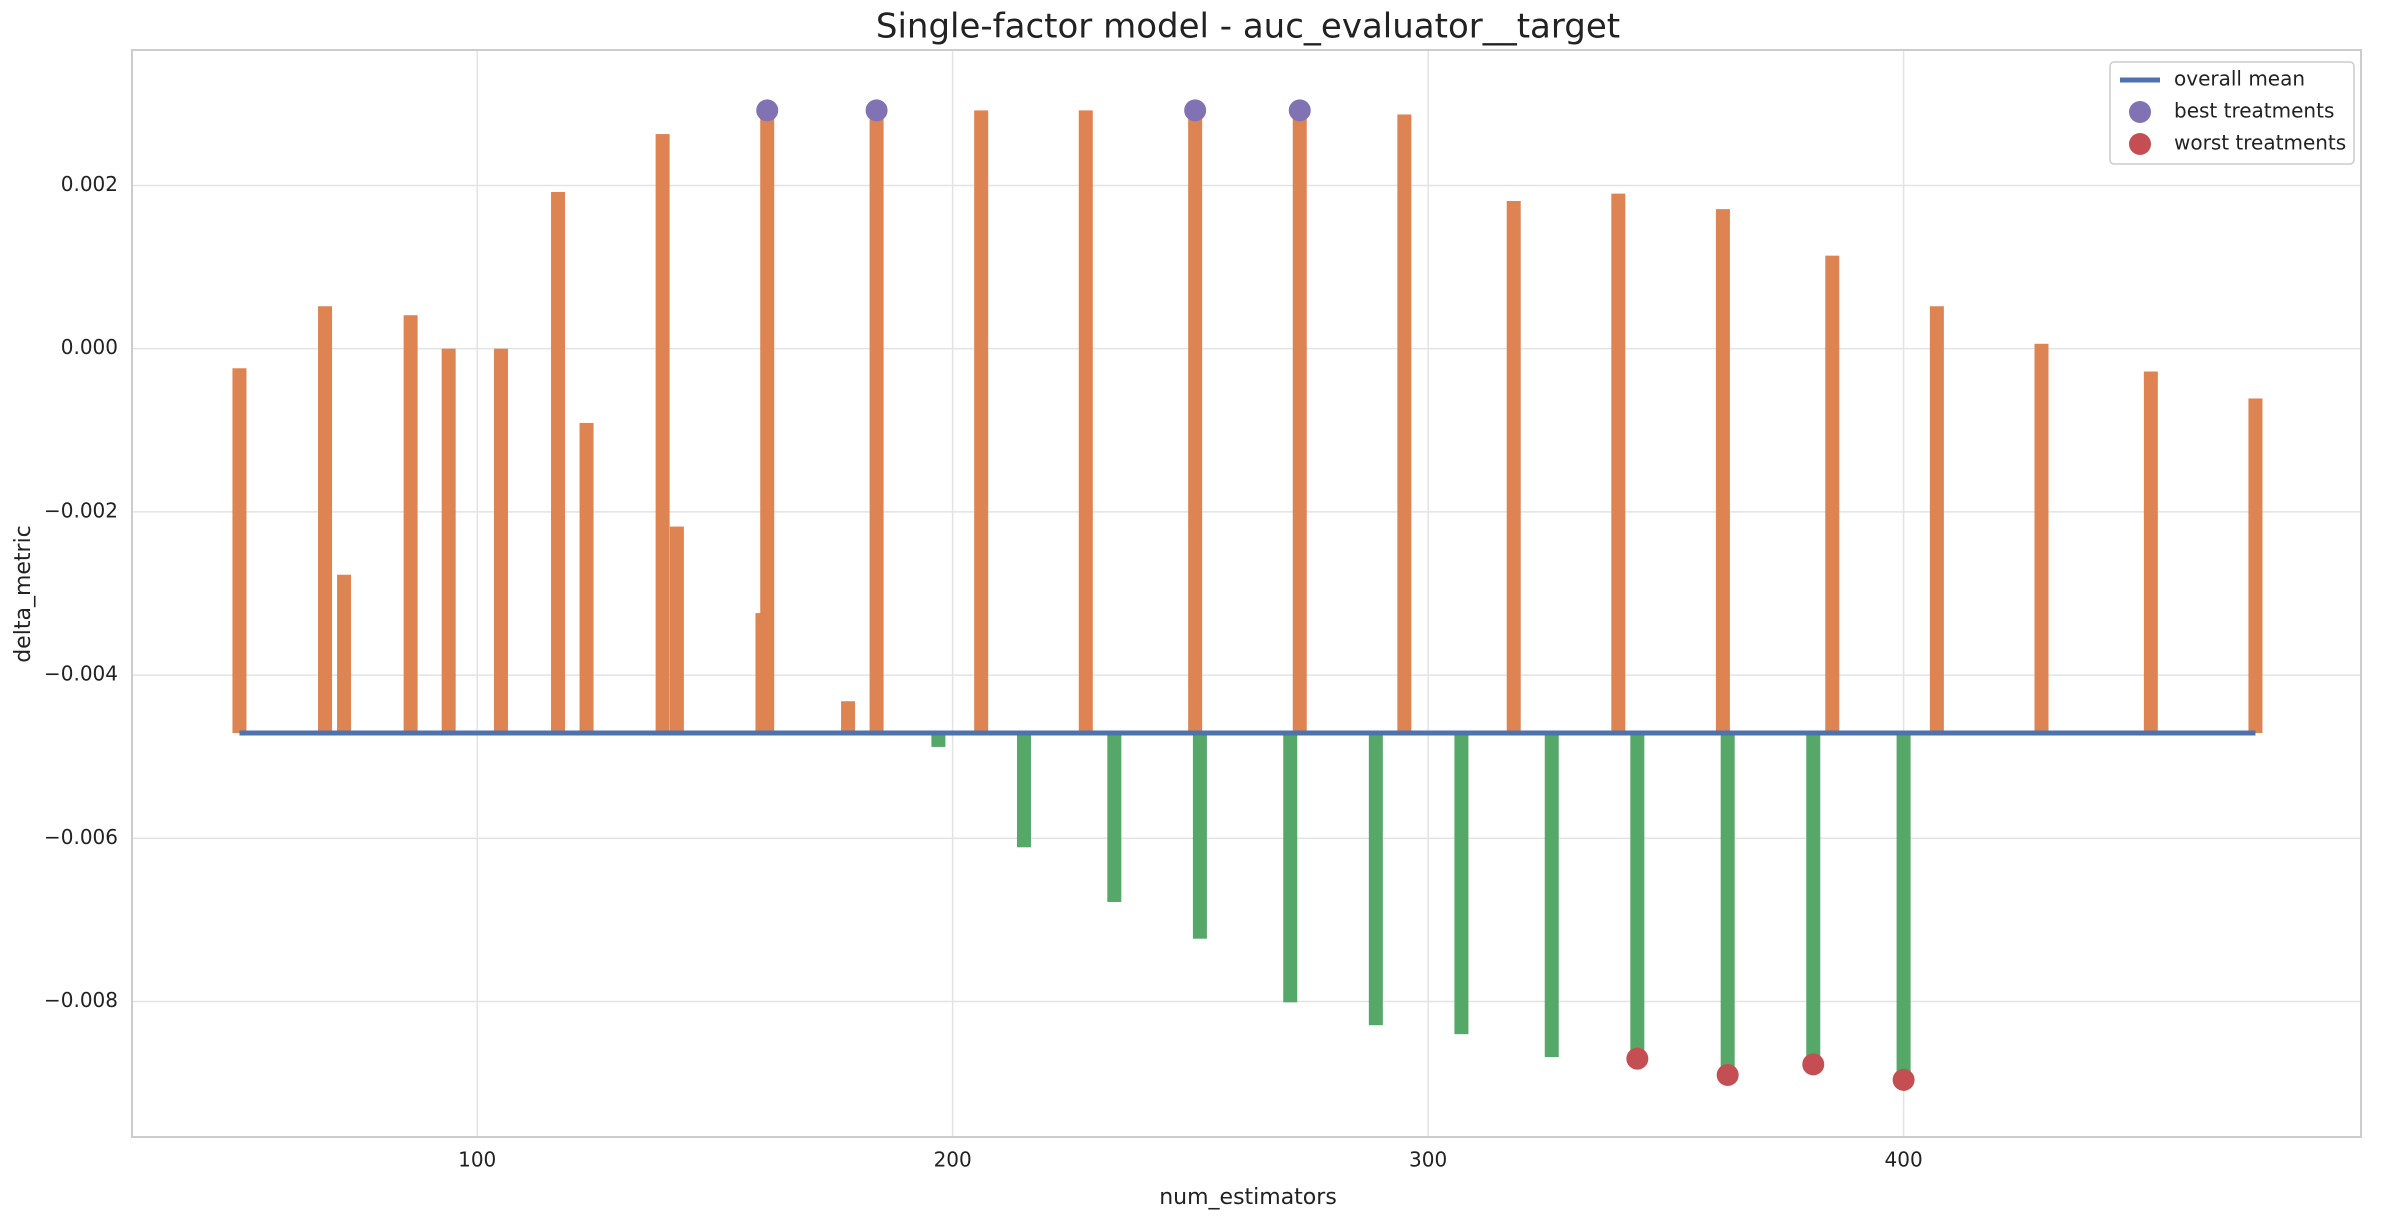  I want to click on legend-label: overall mean, so click(2239, 79).